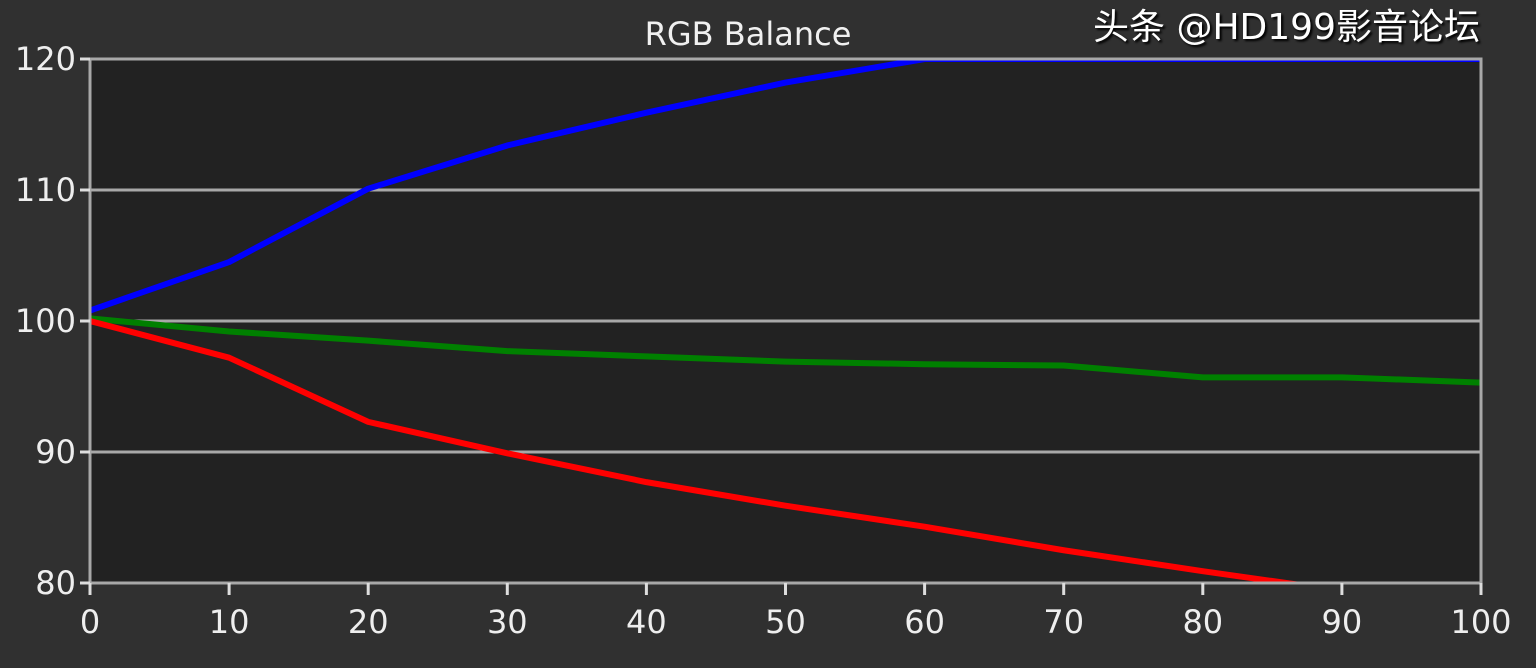 This screenshot has height=668, width=1536. What do you see at coordinates (1480, 622) in the screenshot?
I see `x-tick-label: 100` at bounding box center [1480, 622].